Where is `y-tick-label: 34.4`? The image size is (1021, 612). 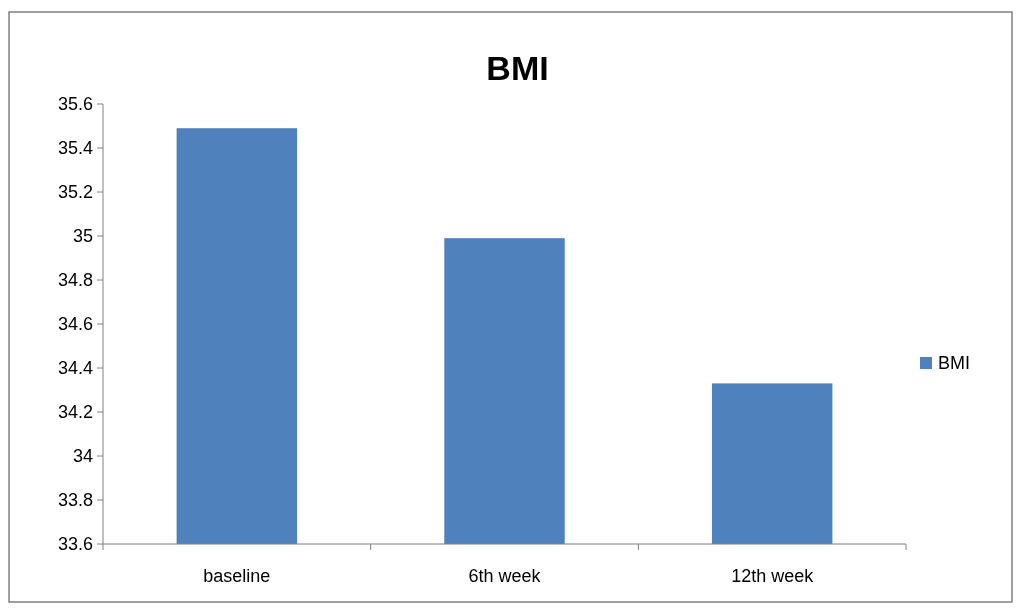 y-tick-label: 34.4 is located at coordinates (75, 368).